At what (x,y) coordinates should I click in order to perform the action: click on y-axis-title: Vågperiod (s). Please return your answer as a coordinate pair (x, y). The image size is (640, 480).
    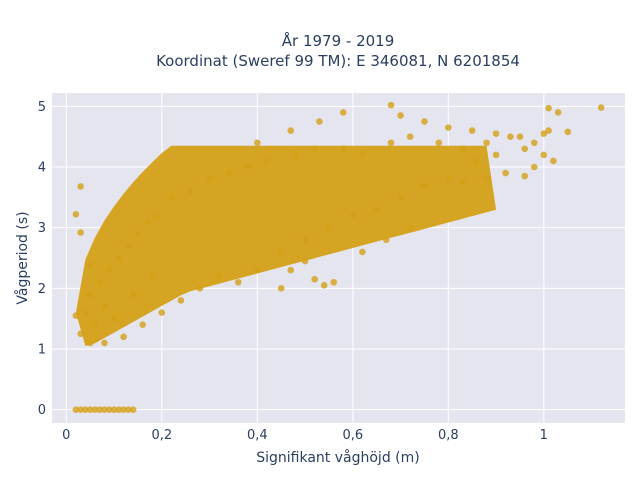
    Looking at the image, I should click on (22, 257).